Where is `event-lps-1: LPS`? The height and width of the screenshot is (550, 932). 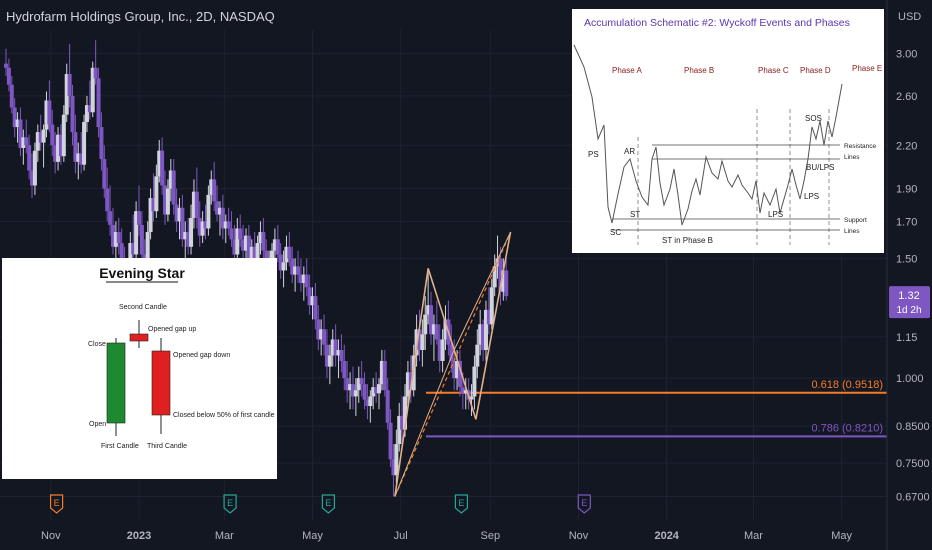
event-lps-1: LPS is located at coordinates (775, 214).